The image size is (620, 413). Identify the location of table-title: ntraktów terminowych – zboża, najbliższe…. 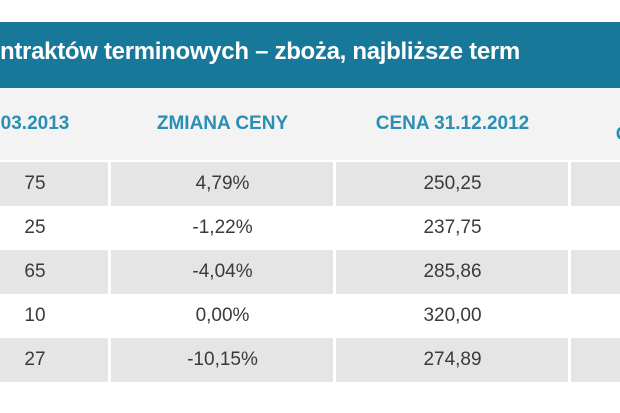
(260, 51).